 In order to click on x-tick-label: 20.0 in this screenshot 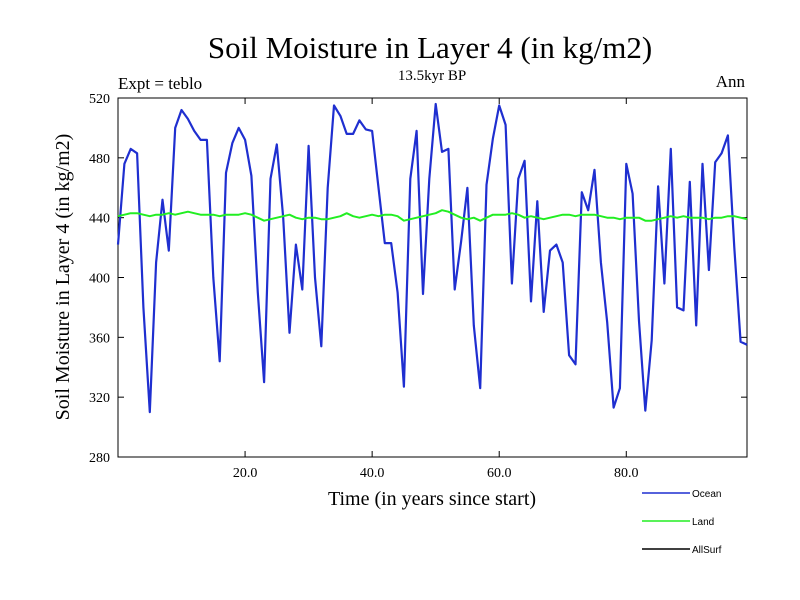, I will do `click(245, 473)`.